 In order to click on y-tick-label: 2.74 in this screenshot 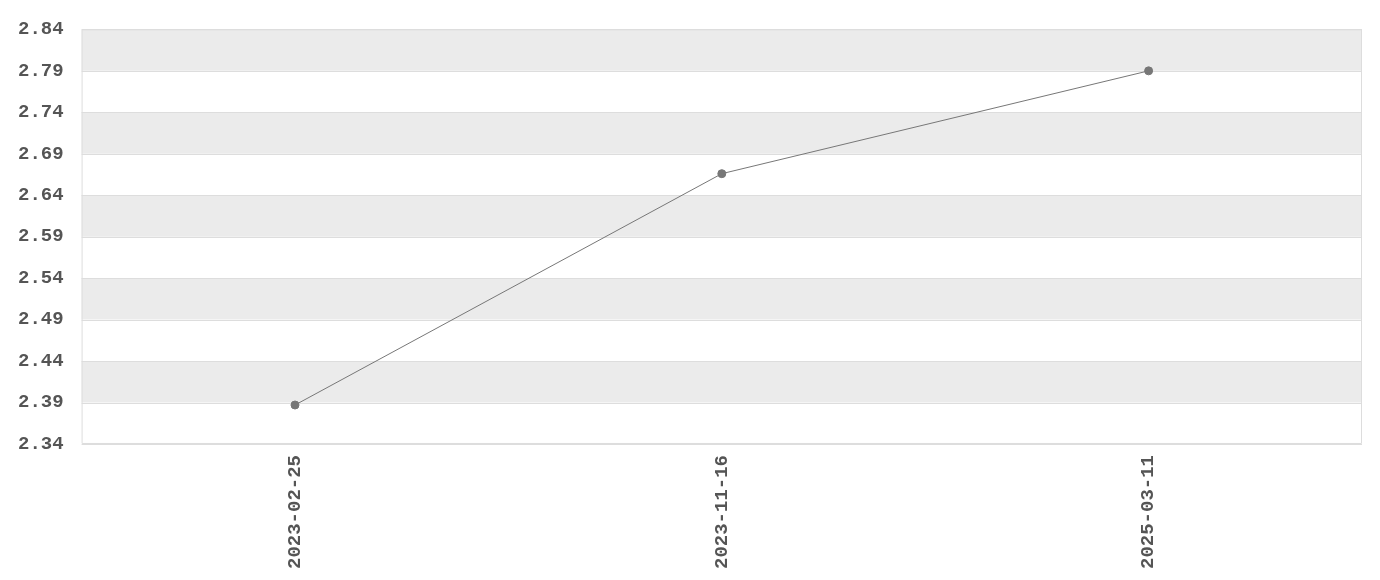, I will do `click(41, 112)`.